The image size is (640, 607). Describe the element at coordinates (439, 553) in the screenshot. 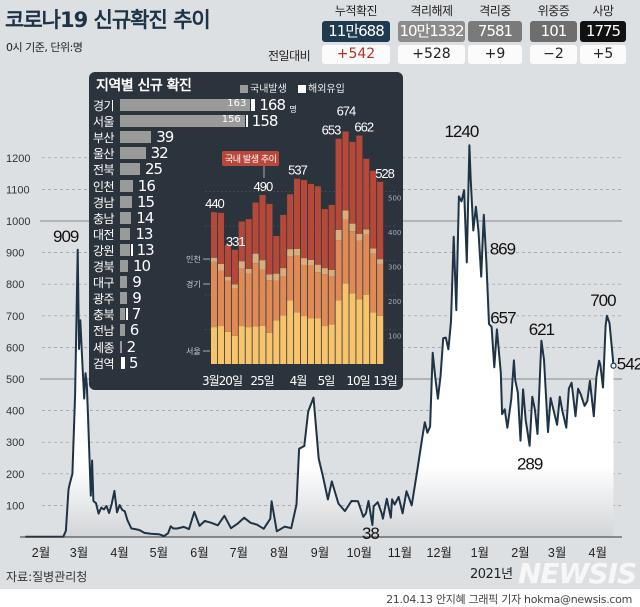

I see `x-tick-label: 12월` at that location.